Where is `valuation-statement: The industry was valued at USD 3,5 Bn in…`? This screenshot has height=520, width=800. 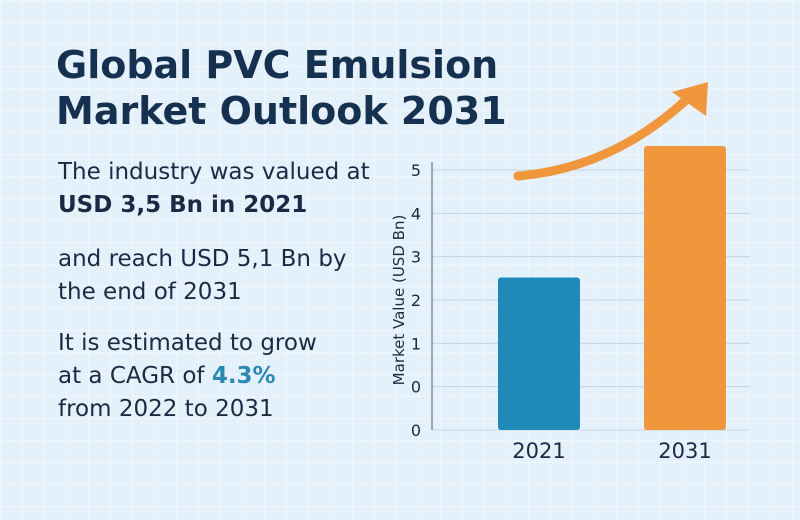 valuation-statement: The industry was valued at USD 3,5 Bn in… is located at coordinates (228, 189).